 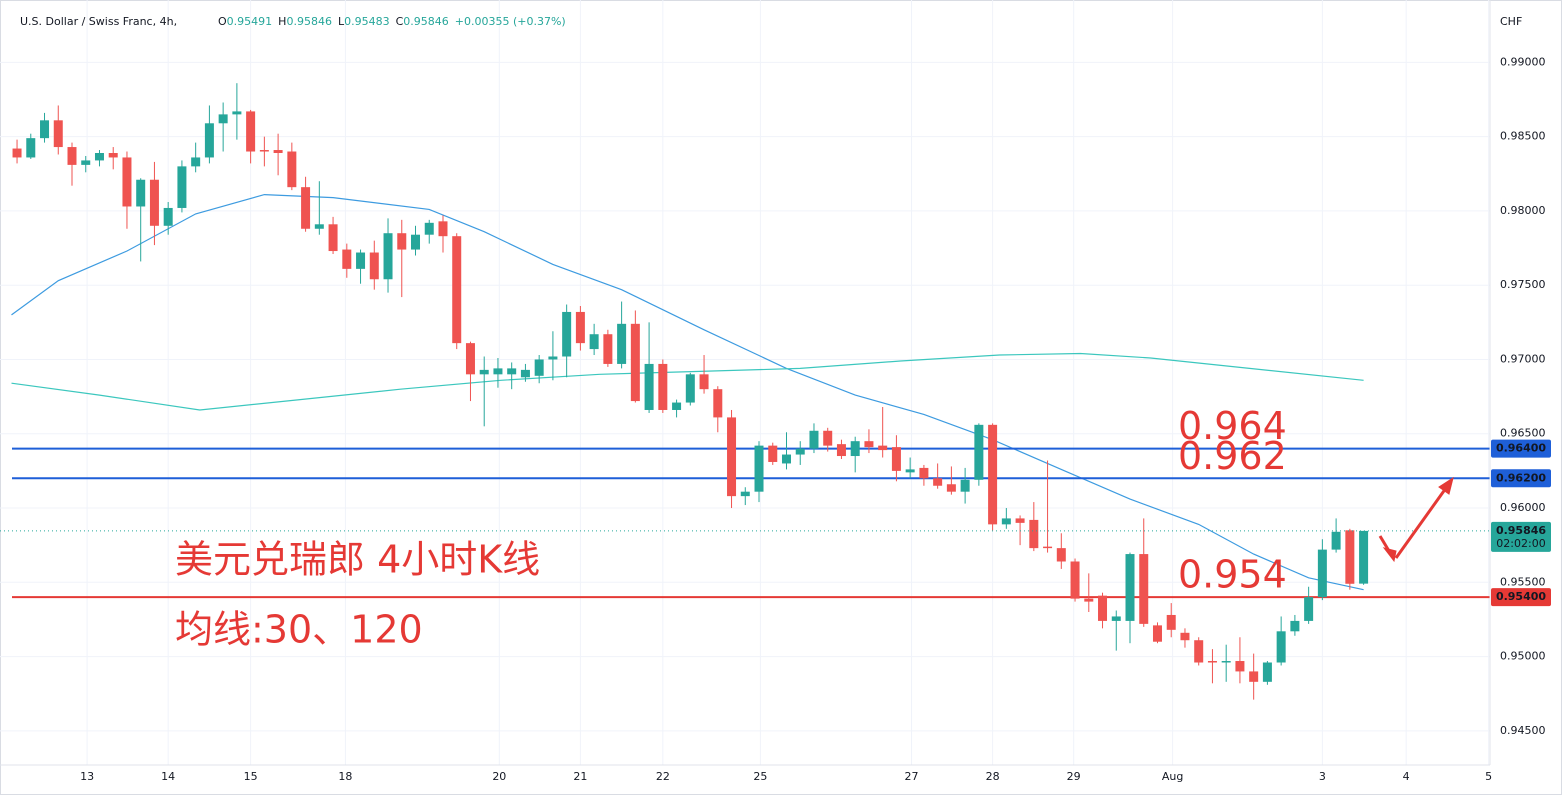 What do you see at coordinates (250, 21) in the screenshot?
I see `ohlc-value: 0.95491` at bounding box center [250, 21].